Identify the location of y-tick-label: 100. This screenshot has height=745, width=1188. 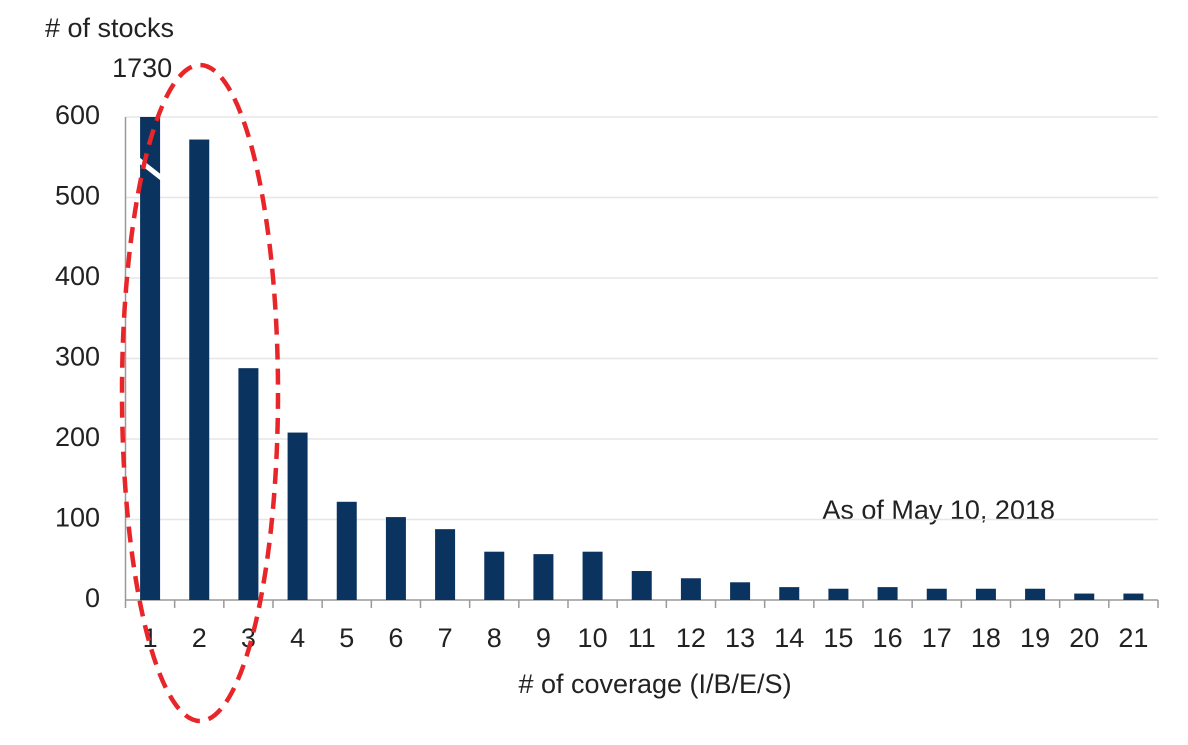
(77, 518).